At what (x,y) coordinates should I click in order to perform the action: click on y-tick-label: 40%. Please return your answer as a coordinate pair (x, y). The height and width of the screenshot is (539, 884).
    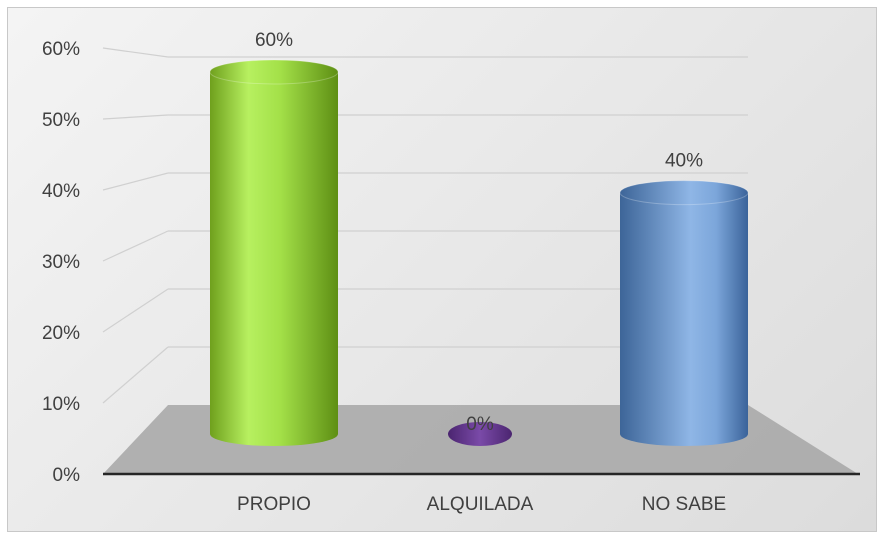
    Looking at the image, I should click on (61, 191).